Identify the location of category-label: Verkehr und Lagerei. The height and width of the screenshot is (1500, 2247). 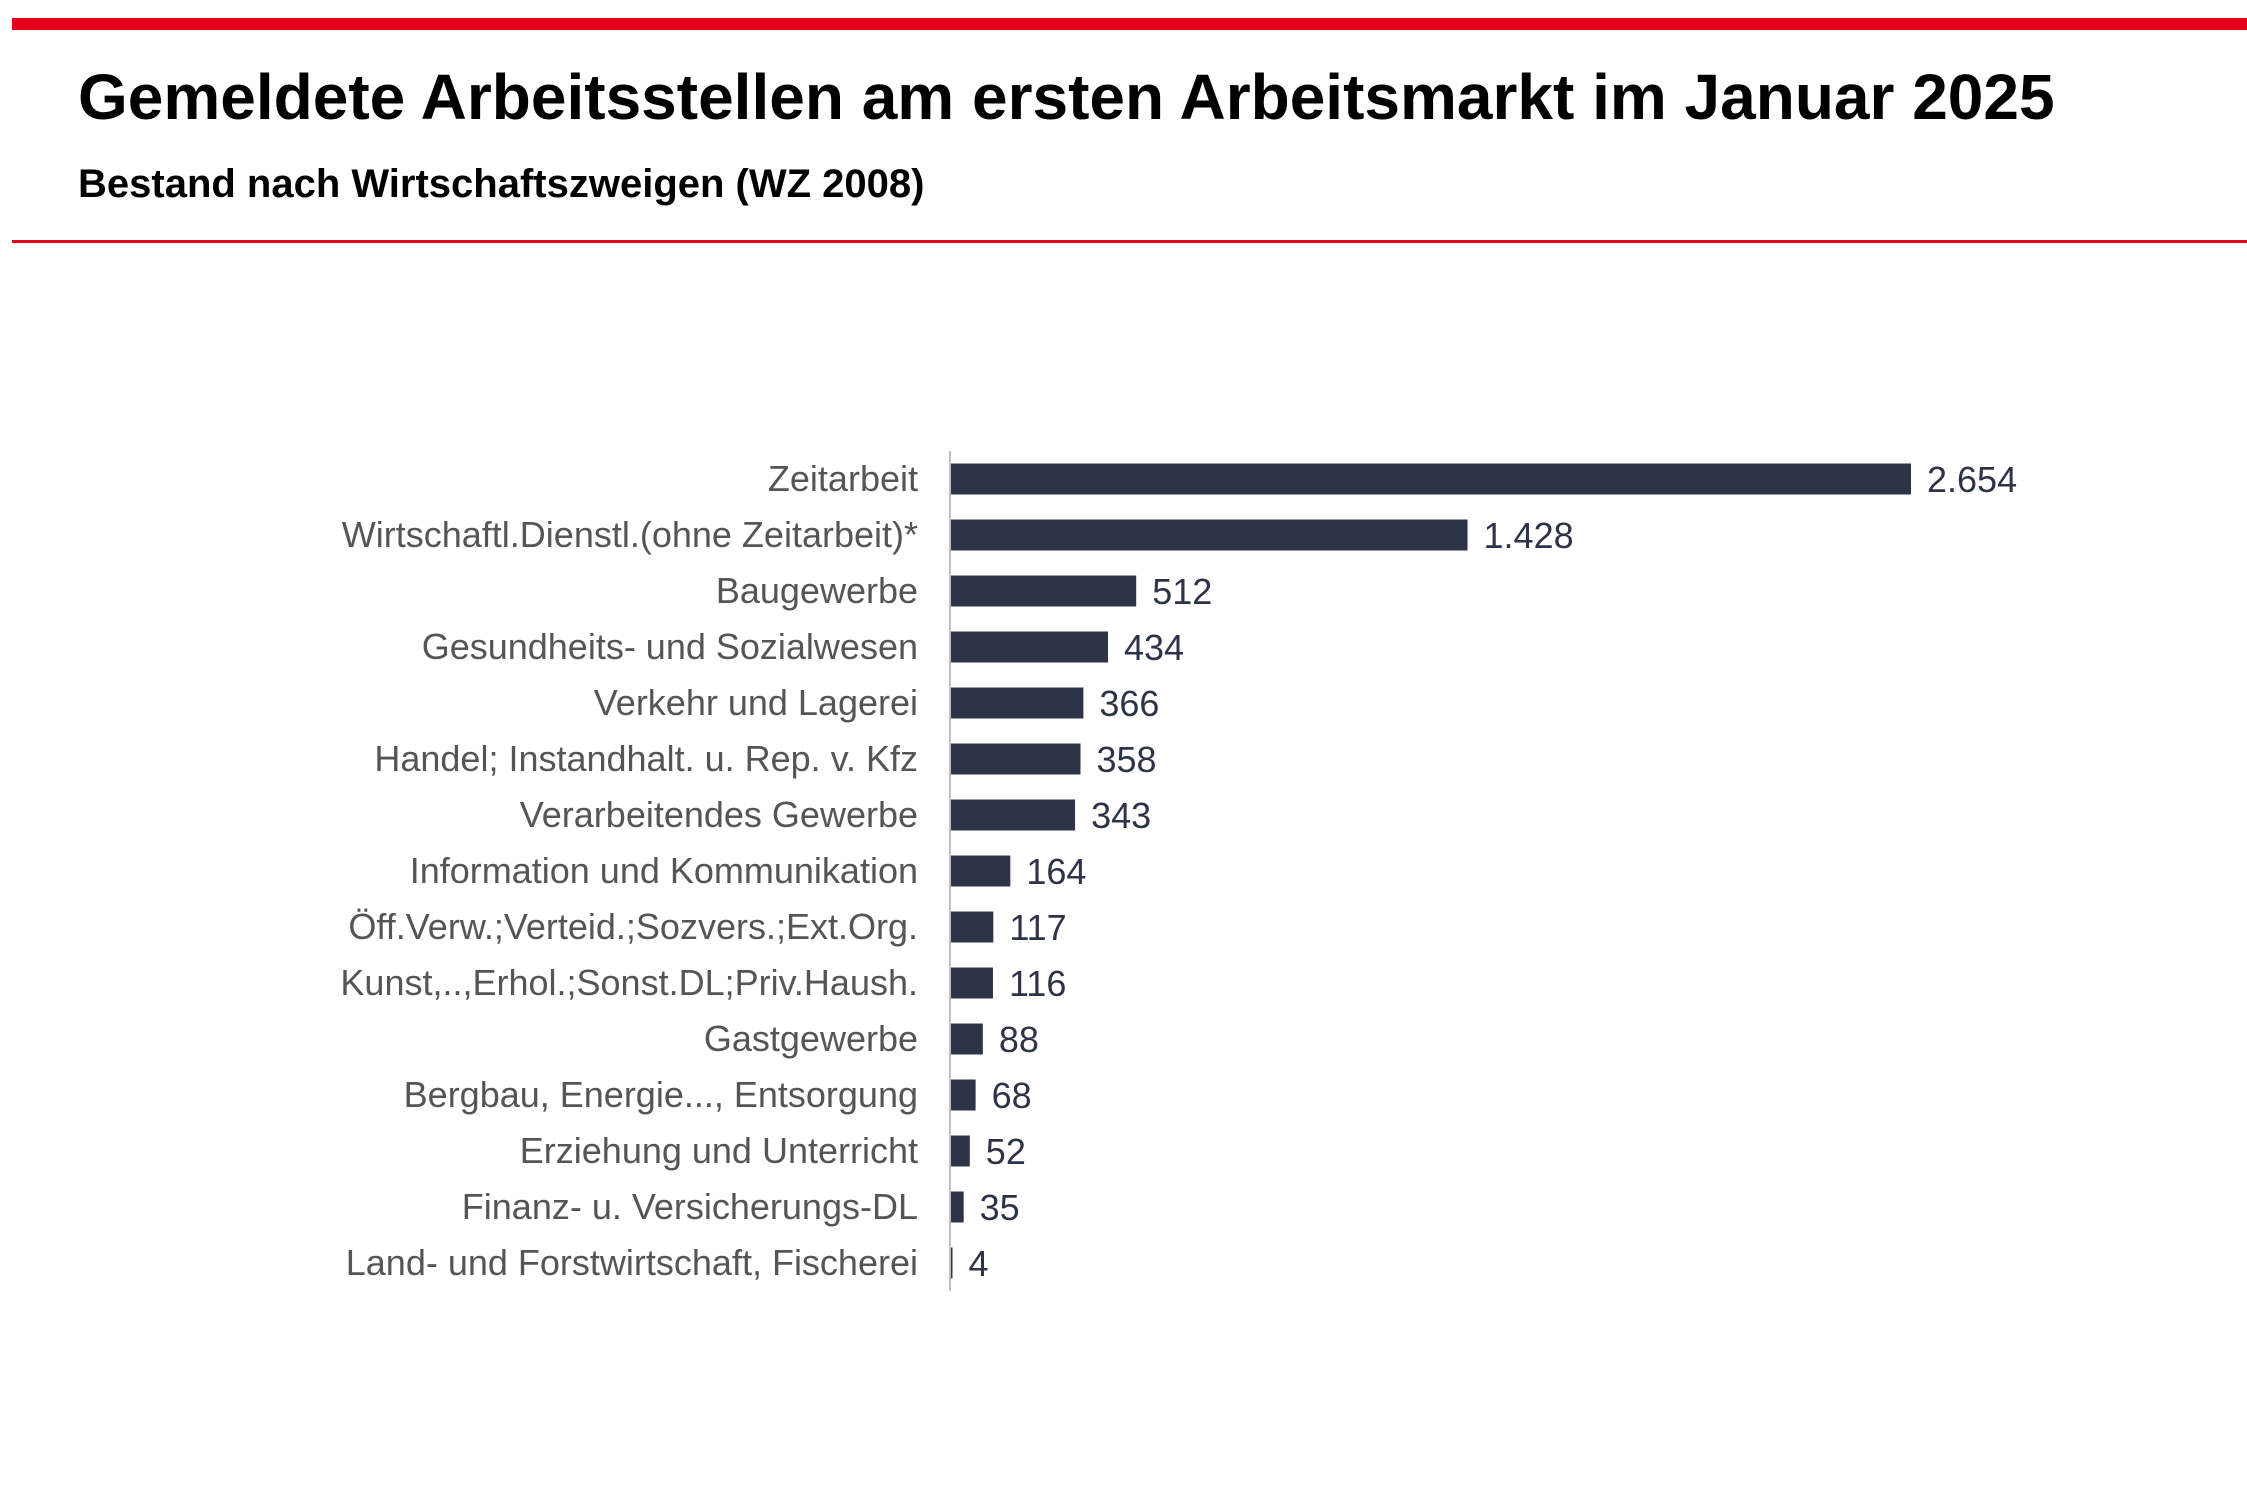
(756, 702).